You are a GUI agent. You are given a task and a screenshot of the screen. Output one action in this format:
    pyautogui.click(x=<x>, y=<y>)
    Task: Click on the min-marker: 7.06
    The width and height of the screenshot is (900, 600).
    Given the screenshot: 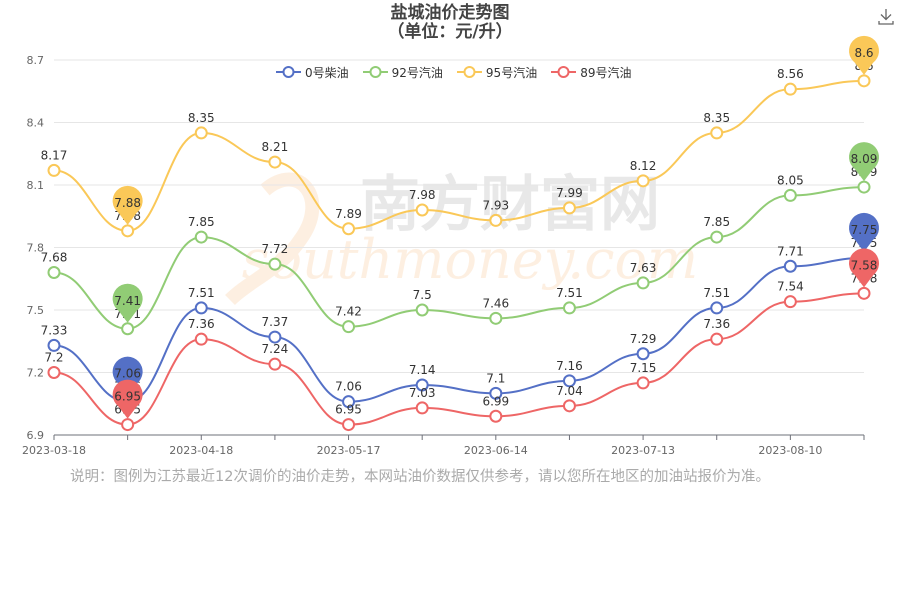 What is the action you would take?
    pyautogui.click(x=127, y=376)
    